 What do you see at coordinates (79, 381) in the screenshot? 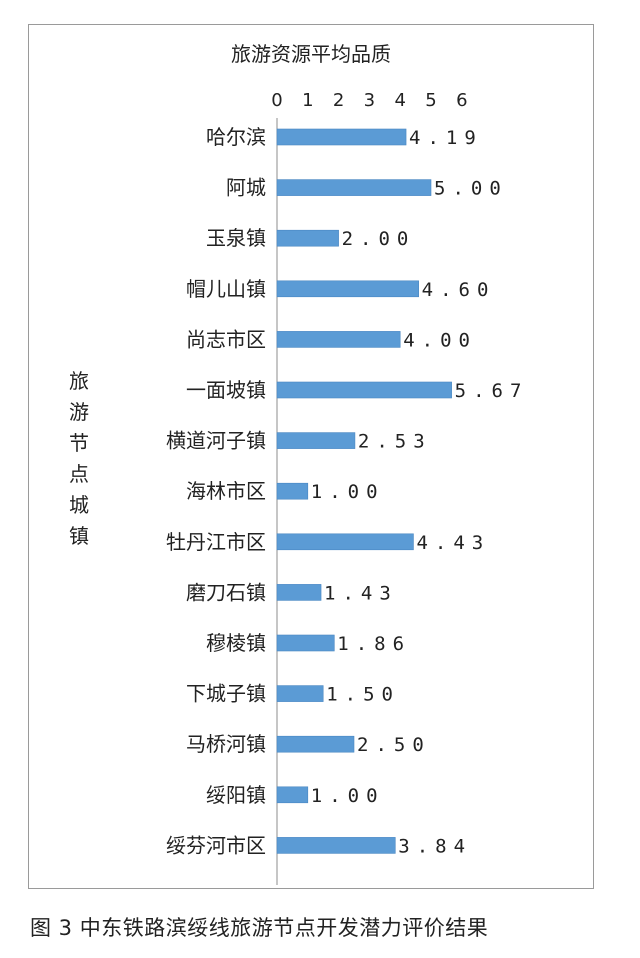
I see `y-axis-label-char: 旅` at bounding box center [79, 381].